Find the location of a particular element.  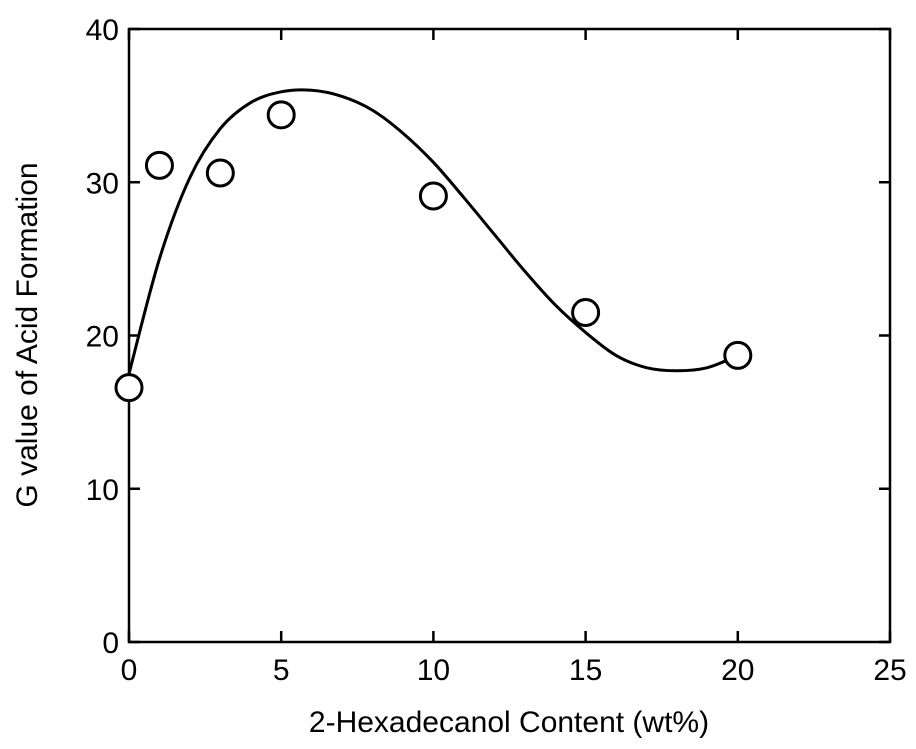

x-tick-label: 25 is located at coordinates (889, 670).